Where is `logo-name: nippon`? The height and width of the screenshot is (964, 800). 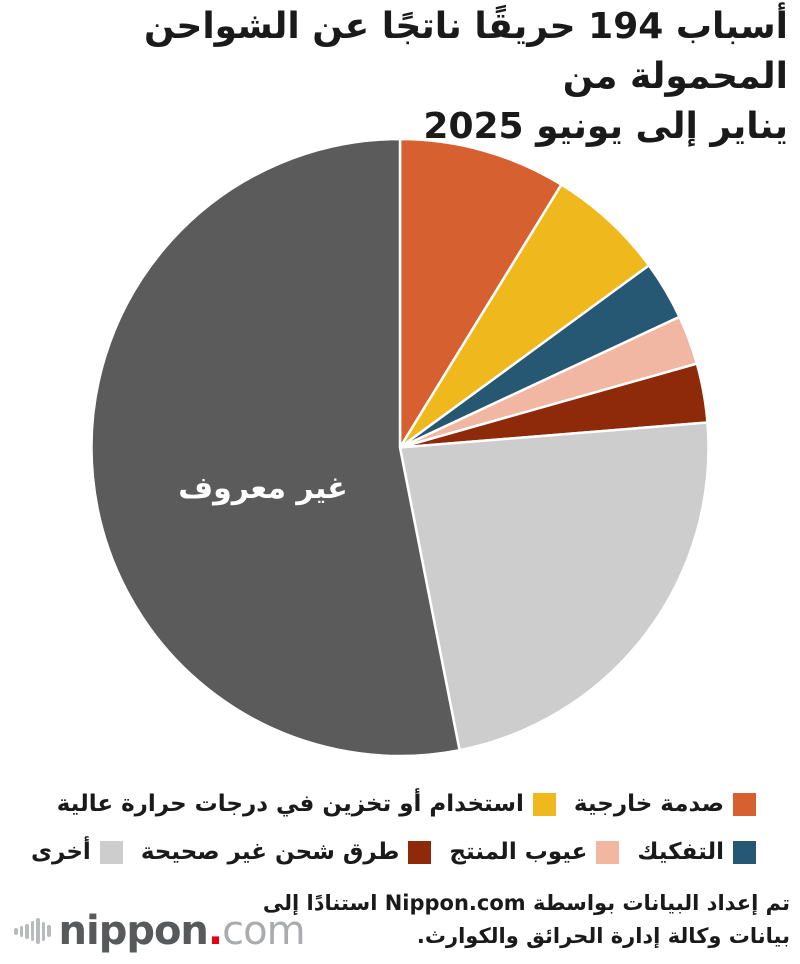
logo-name: nippon is located at coordinates (133, 931).